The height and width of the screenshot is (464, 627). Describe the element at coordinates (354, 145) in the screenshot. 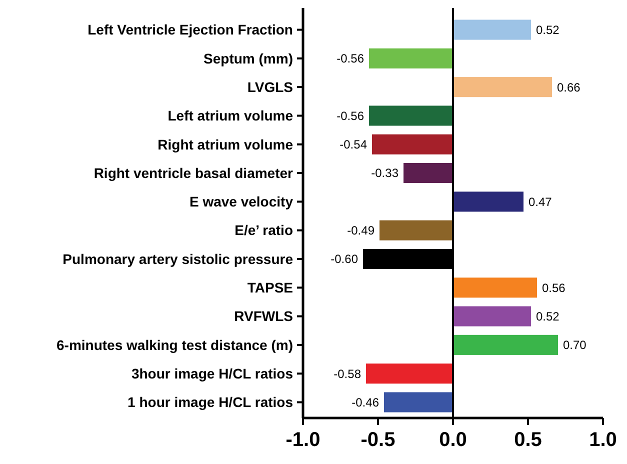

I see `data-label: -0.54` at that location.